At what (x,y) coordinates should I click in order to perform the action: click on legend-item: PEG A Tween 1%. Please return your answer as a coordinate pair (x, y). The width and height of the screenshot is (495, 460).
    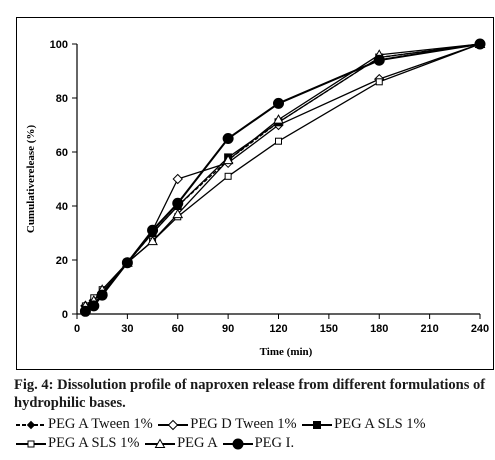
    Looking at the image, I should click on (83, 424).